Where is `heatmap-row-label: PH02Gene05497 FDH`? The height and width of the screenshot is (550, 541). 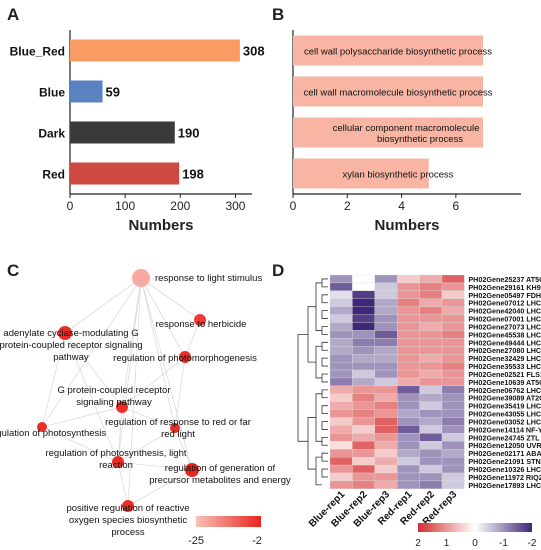
heatmap-row-label: PH02Gene05497 FDH is located at coordinates (504, 295).